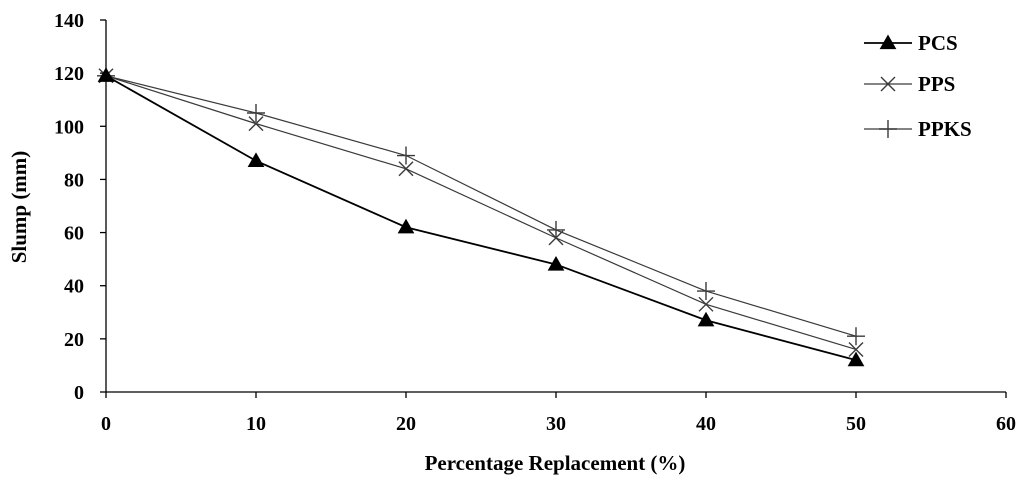 The height and width of the screenshot is (477, 1026). What do you see at coordinates (19, 207) in the screenshot?
I see `y-axis-title: Slump (mm)` at bounding box center [19, 207].